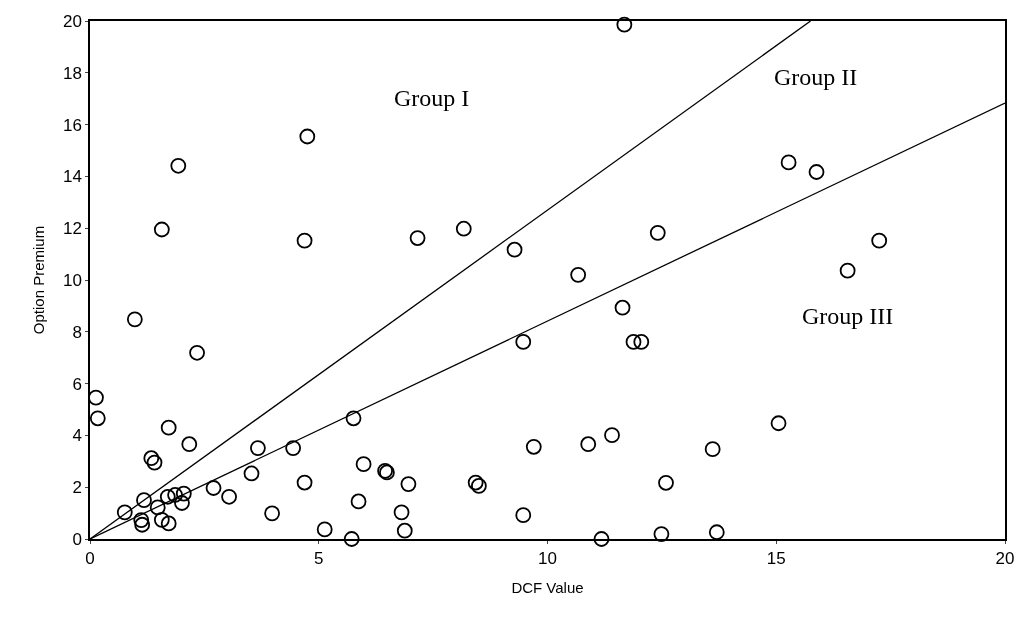  I want to click on x-tick-label: 10, so click(547, 559).